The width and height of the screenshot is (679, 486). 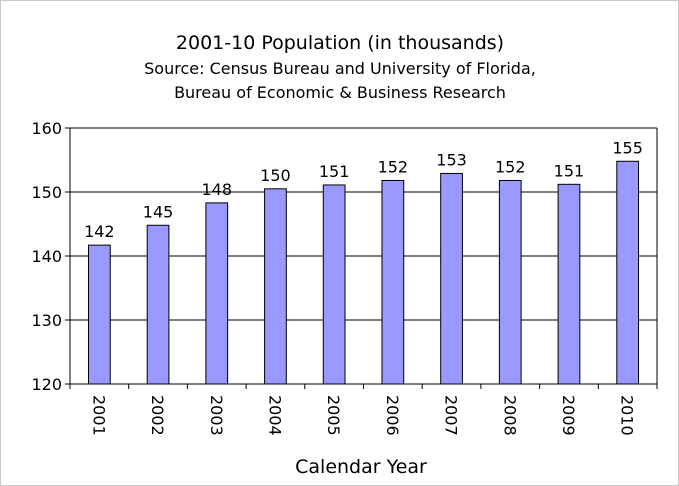 What do you see at coordinates (510, 282) in the screenshot?
I see `bar-2008` at bounding box center [510, 282].